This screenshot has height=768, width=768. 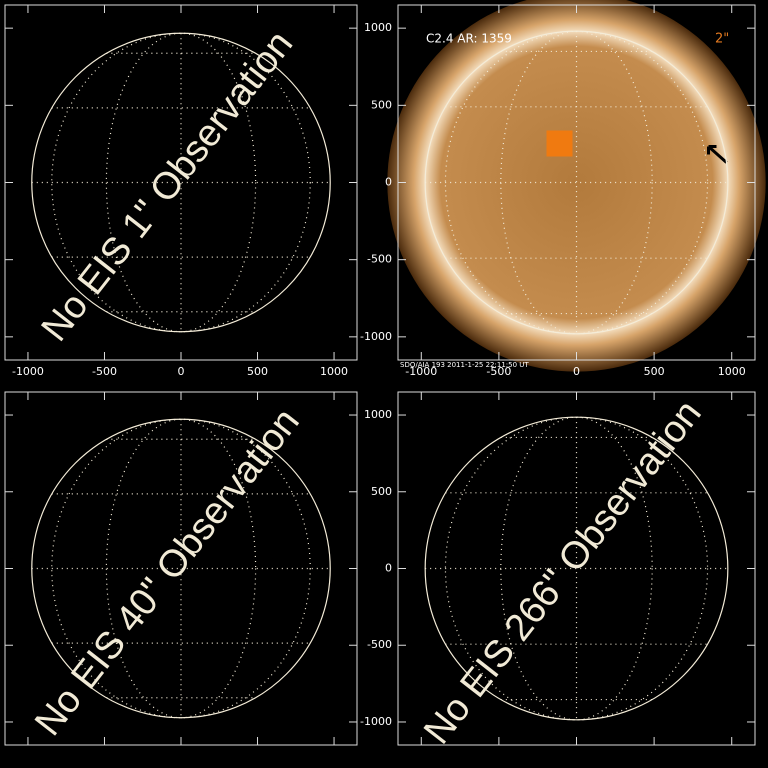 What do you see at coordinates (559, 143) in the screenshot?
I see `eis-fov` at bounding box center [559, 143].